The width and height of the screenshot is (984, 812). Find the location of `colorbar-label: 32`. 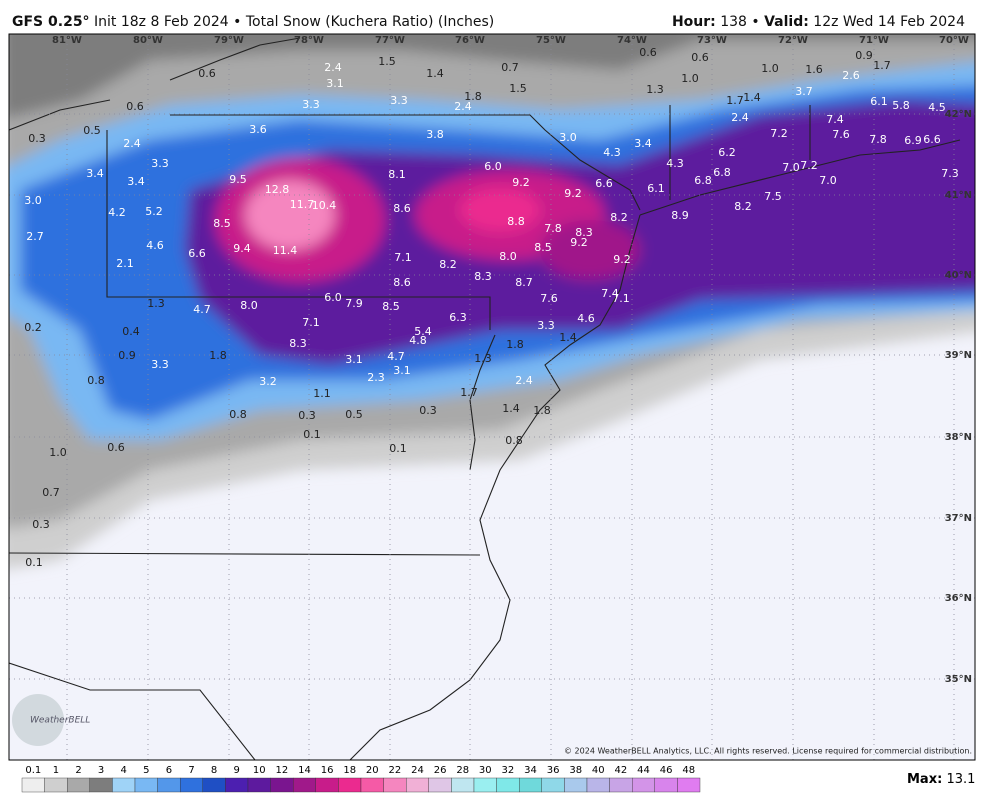

colorbar-label: 32 is located at coordinates (508, 770).